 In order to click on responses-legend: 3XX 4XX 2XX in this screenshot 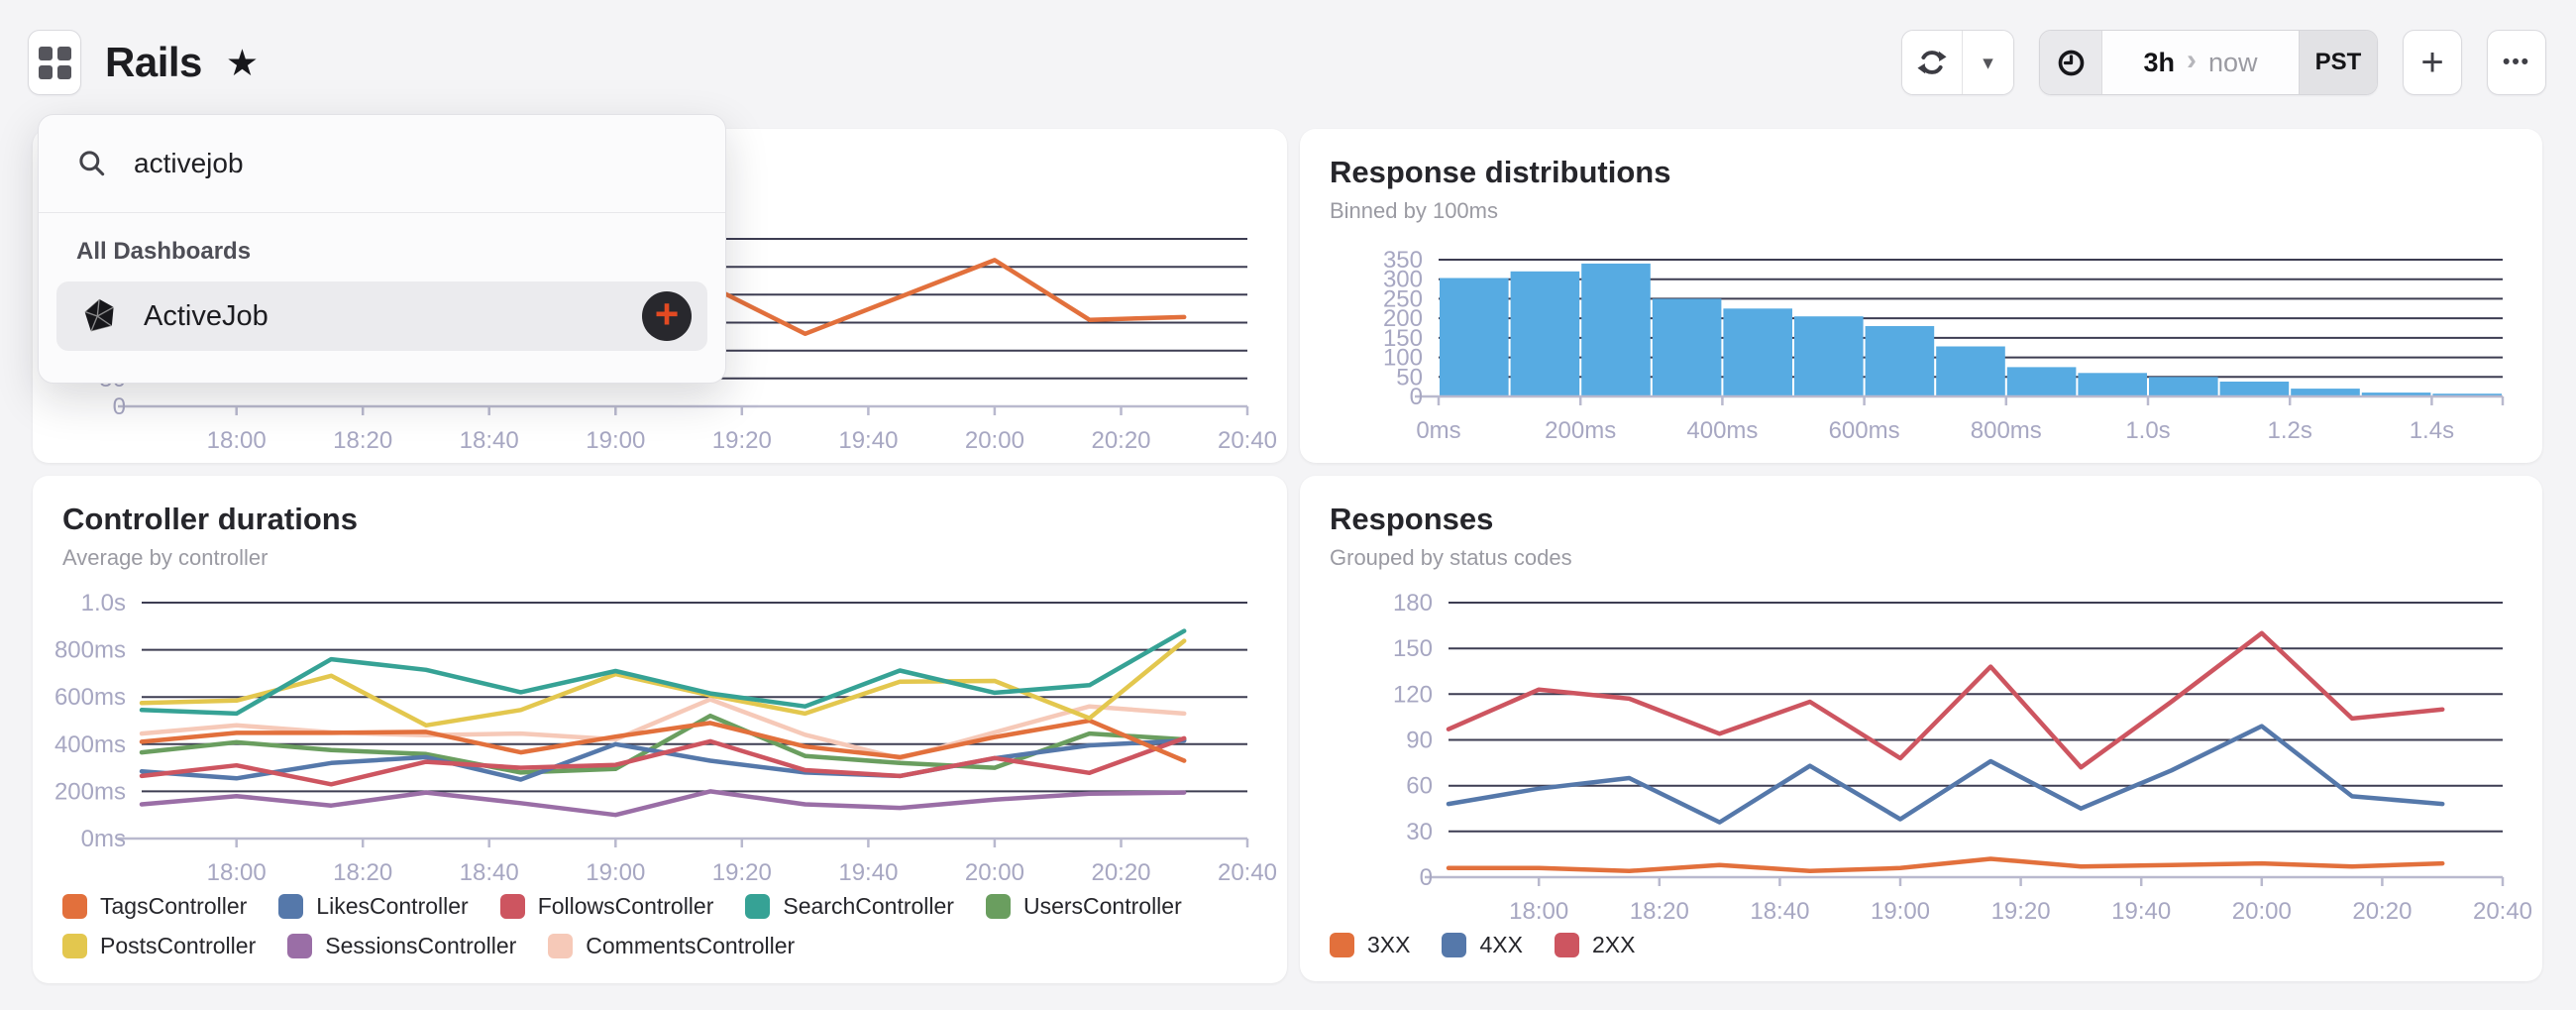, I will do `click(1482, 945)`.